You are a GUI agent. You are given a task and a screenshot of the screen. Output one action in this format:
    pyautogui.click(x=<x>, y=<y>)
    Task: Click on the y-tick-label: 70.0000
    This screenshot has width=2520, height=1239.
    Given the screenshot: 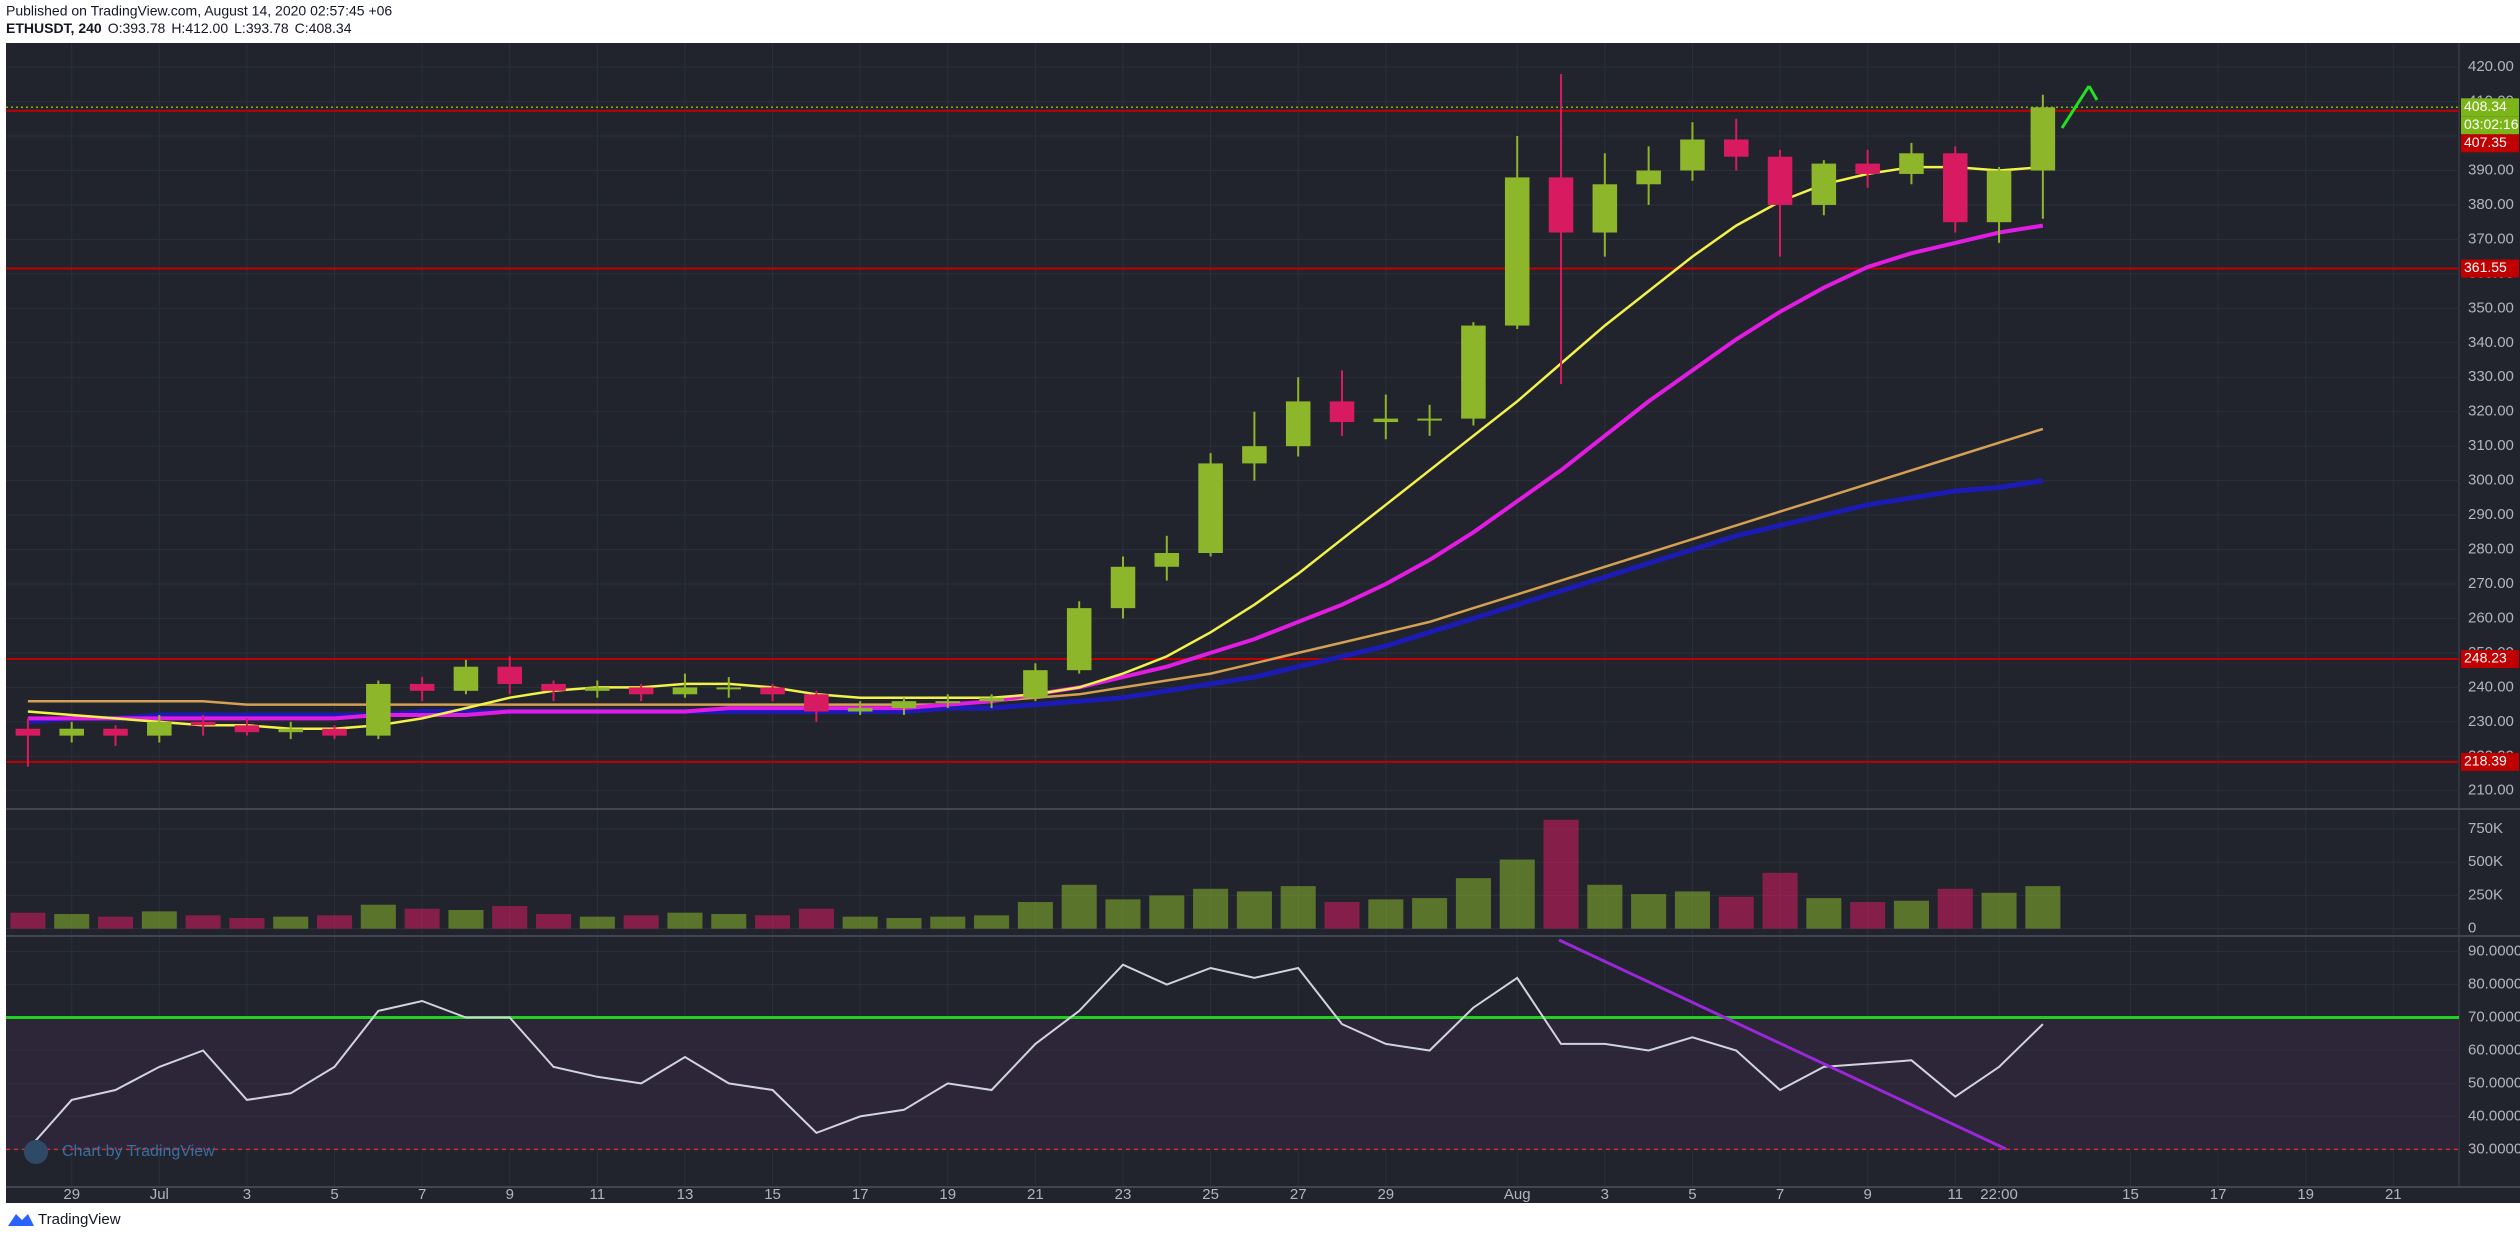 What is the action you would take?
    pyautogui.click(x=2494, y=1016)
    